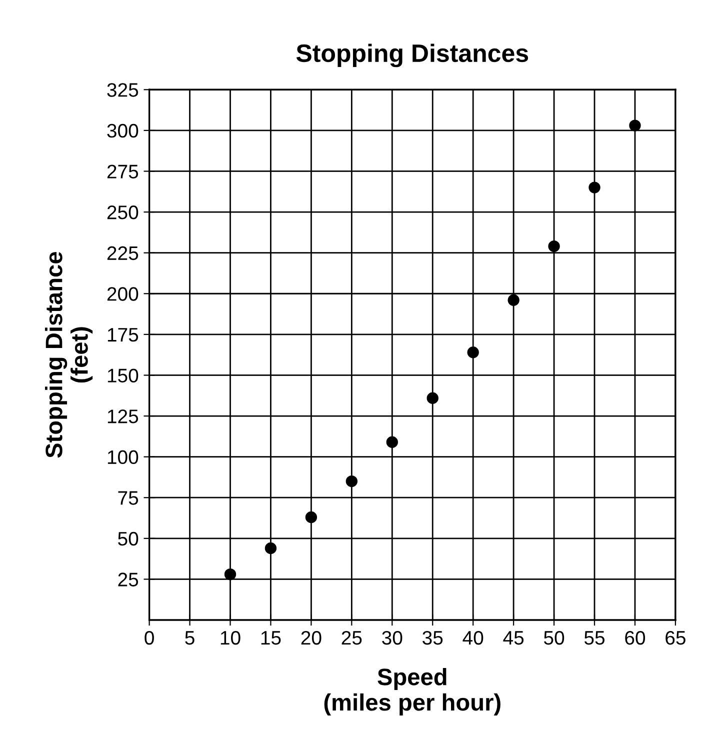 The height and width of the screenshot is (747, 711). Describe the element at coordinates (473, 637) in the screenshot. I see `x-tick-label: 40` at that location.